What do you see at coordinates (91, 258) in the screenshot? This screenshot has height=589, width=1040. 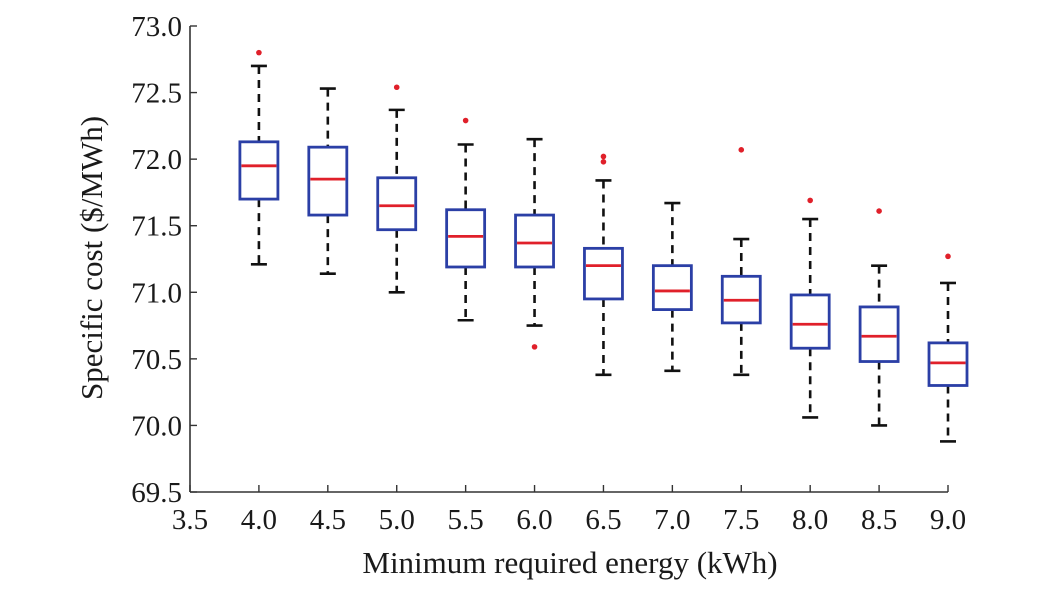 I see `y-axis-label: Specific cost ($/MWh)` at bounding box center [91, 258].